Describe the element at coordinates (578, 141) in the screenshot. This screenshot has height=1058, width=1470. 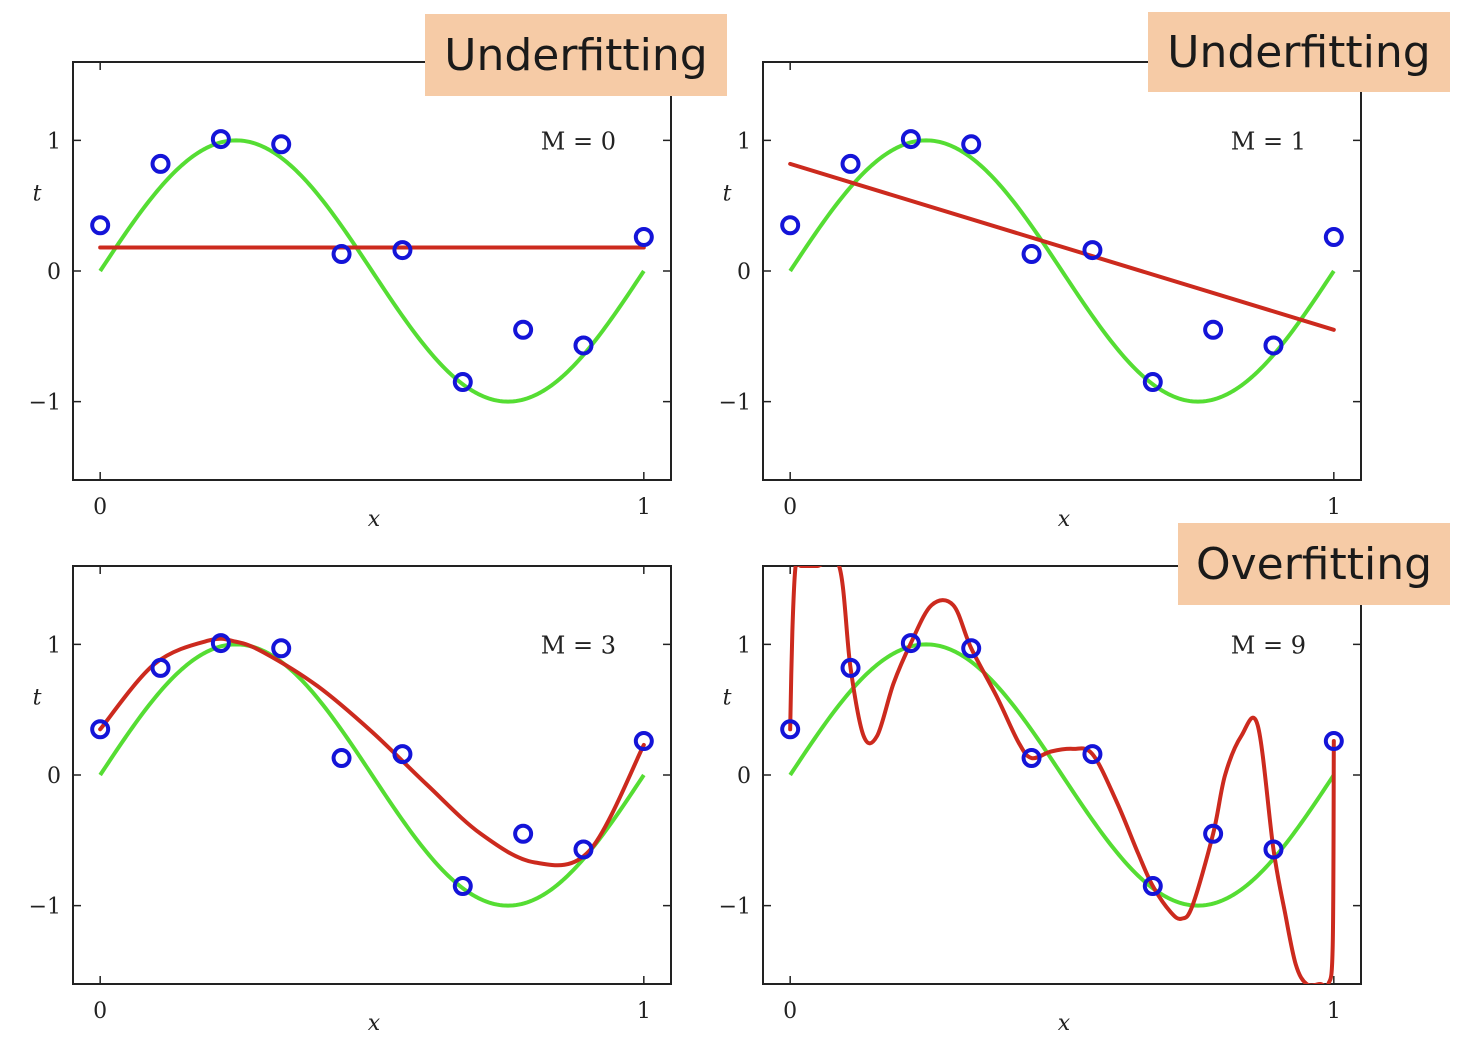
I see `order-label: M = 0` at that location.